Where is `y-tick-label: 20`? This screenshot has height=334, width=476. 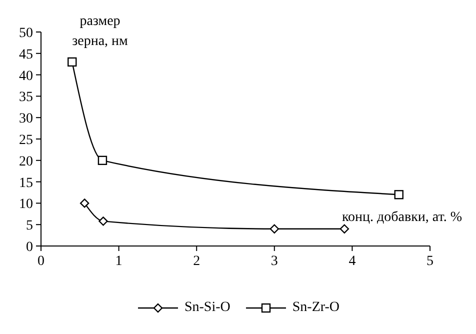 y-tick-label: 20 is located at coordinates (26, 162).